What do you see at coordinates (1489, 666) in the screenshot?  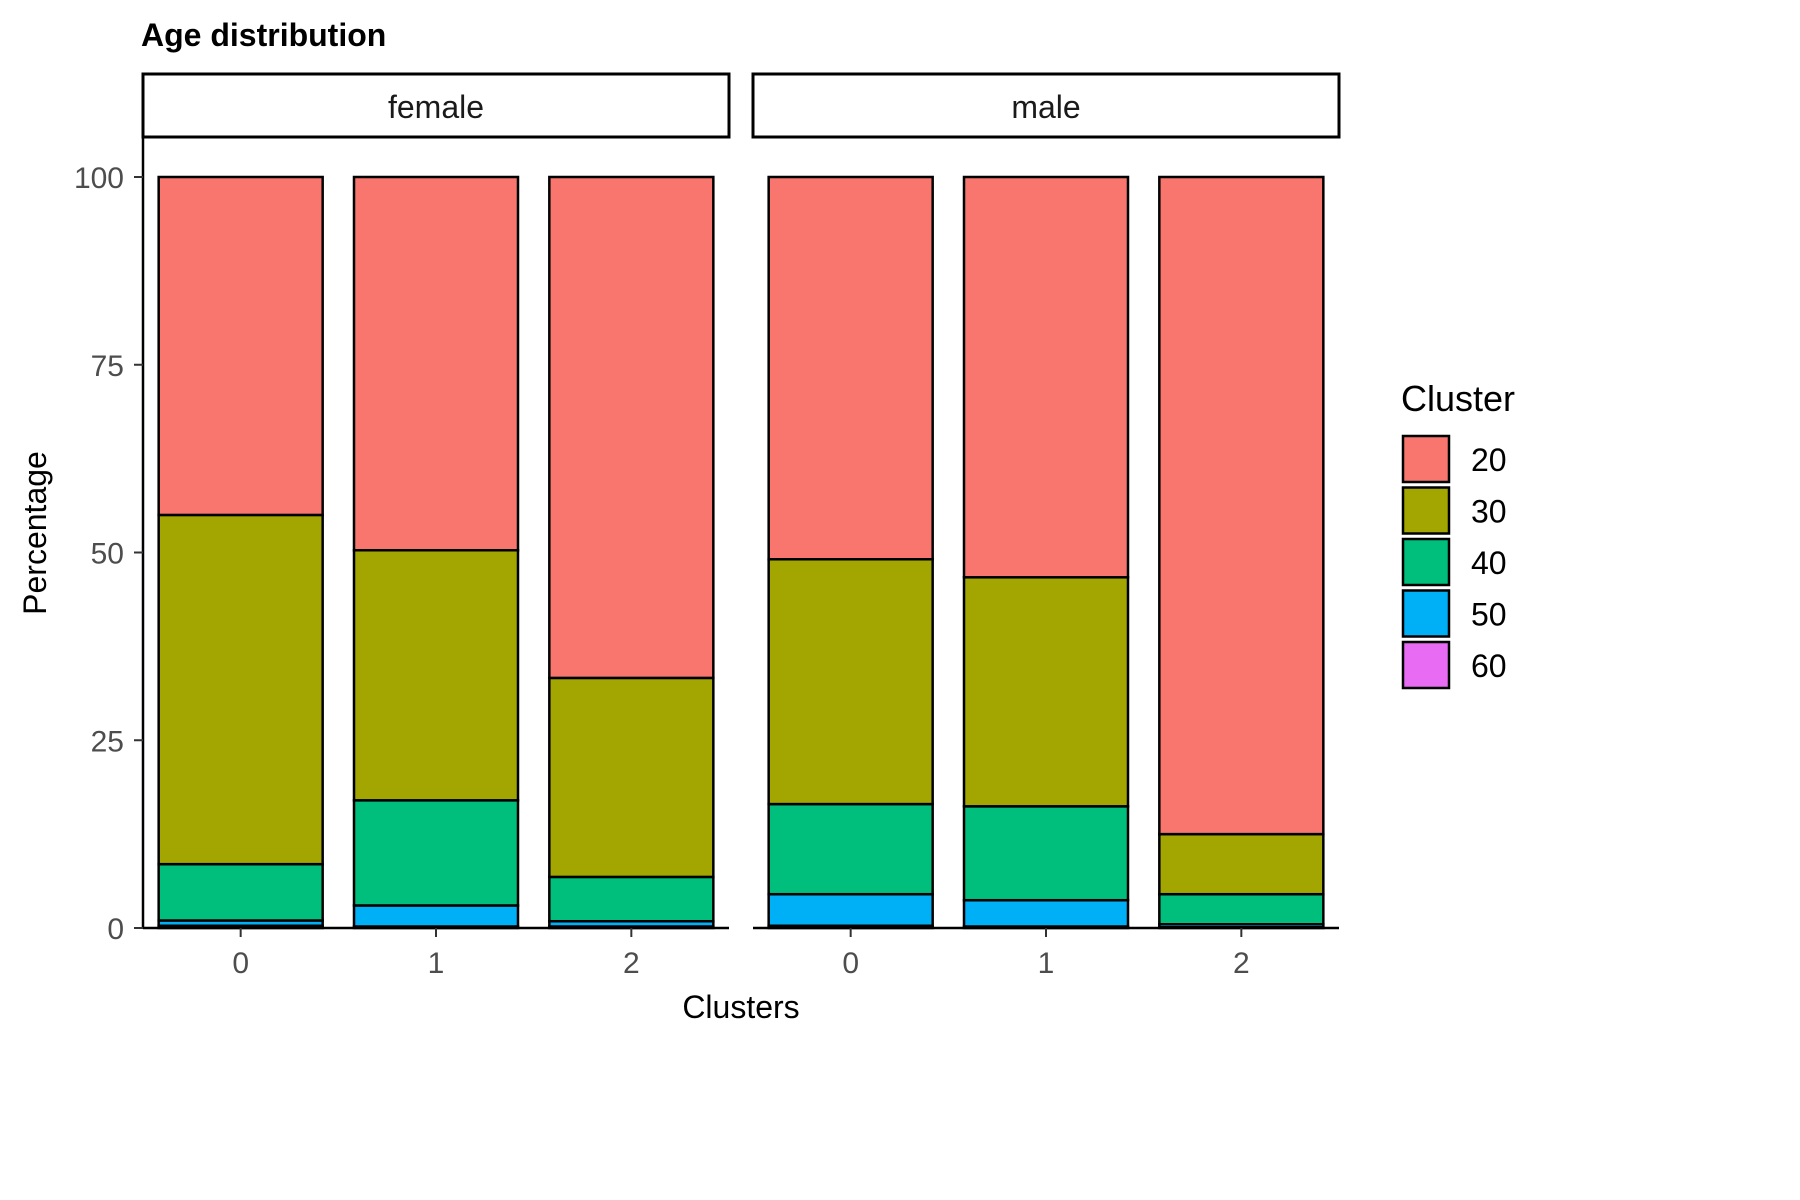 I see `legend-label: 60` at bounding box center [1489, 666].